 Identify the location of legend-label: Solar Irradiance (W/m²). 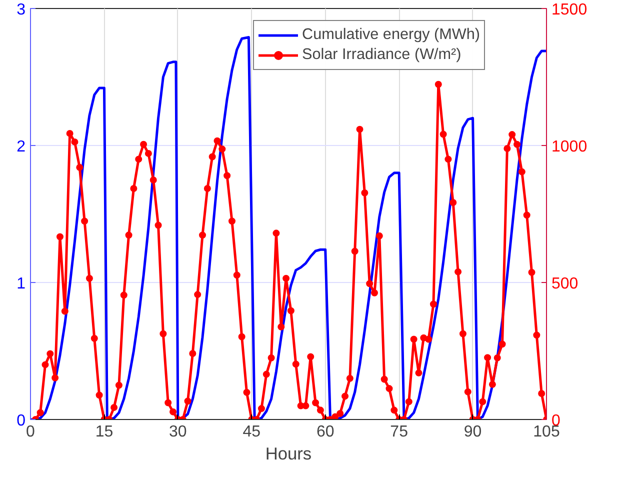
(382, 55).